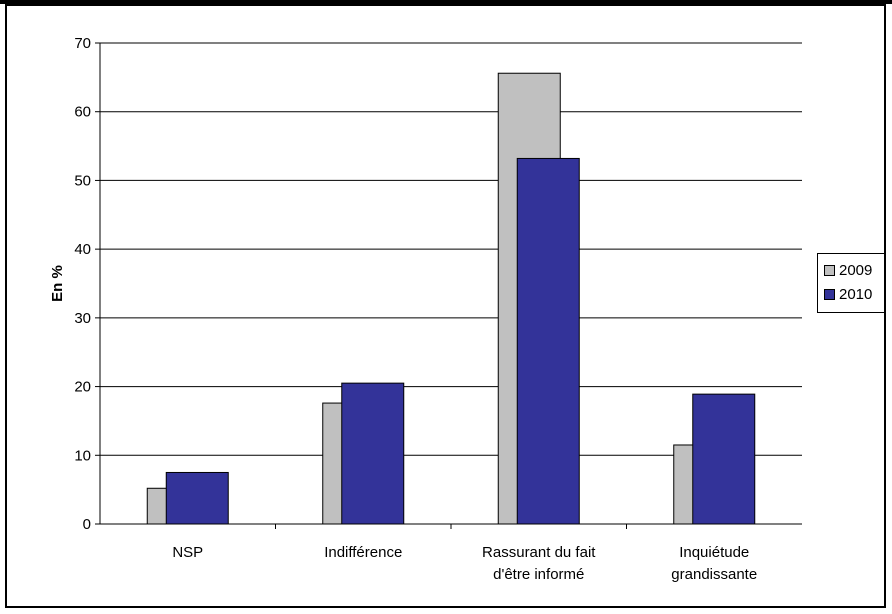 Image resolution: width=892 pixels, height=614 pixels. I want to click on y-tick-label: 40, so click(82, 249).